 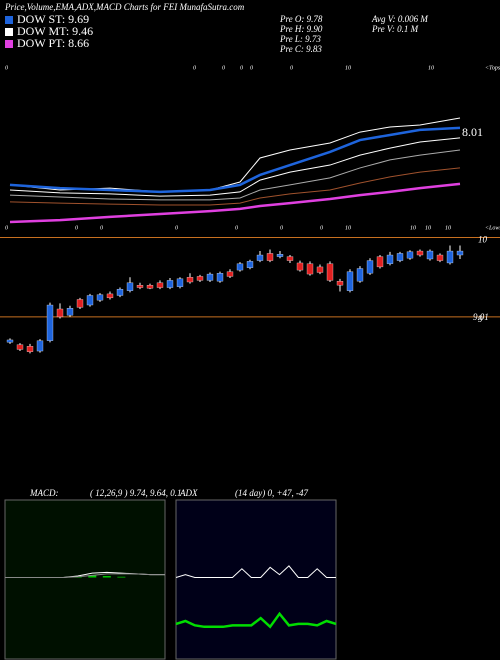 I want to click on panel-subtitle: ( 12,26,9 ) 9.74, 9.64, 0.1, so click(x=136, y=493).